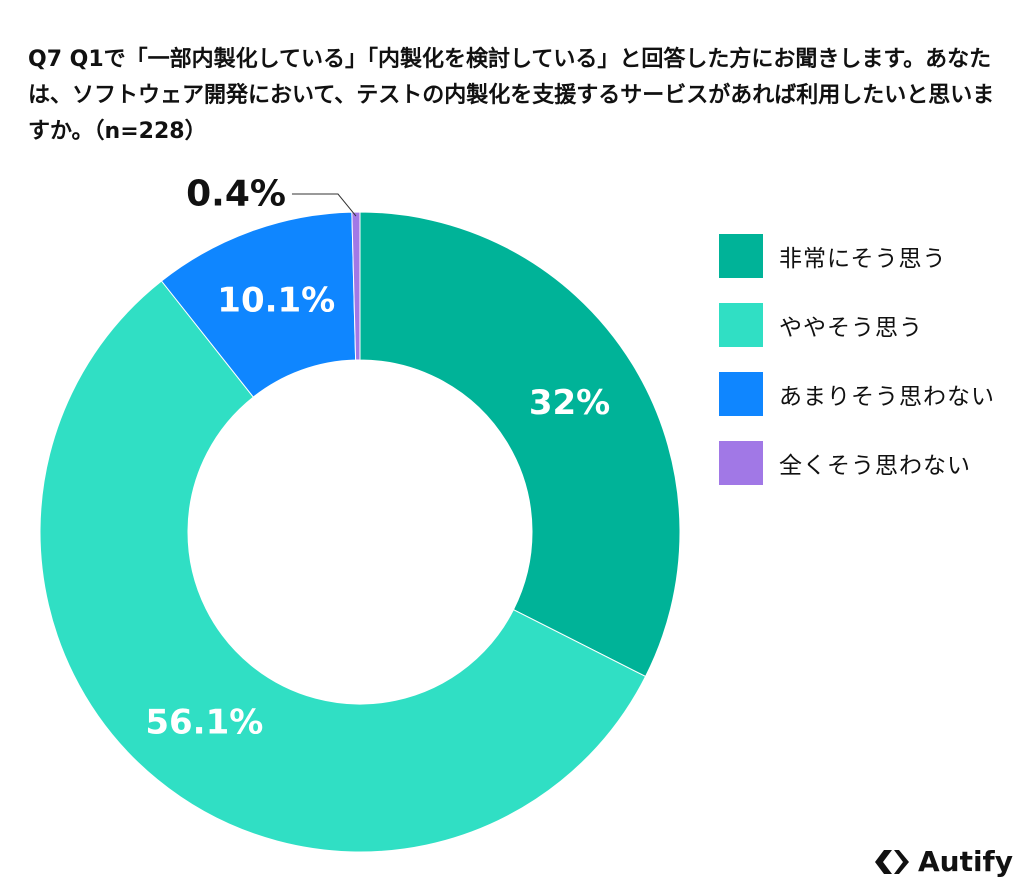 Image resolution: width=1033 pixels, height=892 pixels. What do you see at coordinates (887, 397) in the screenshot?
I see `legend-label-2: あまりそう思わない` at bounding box center [887, 397].